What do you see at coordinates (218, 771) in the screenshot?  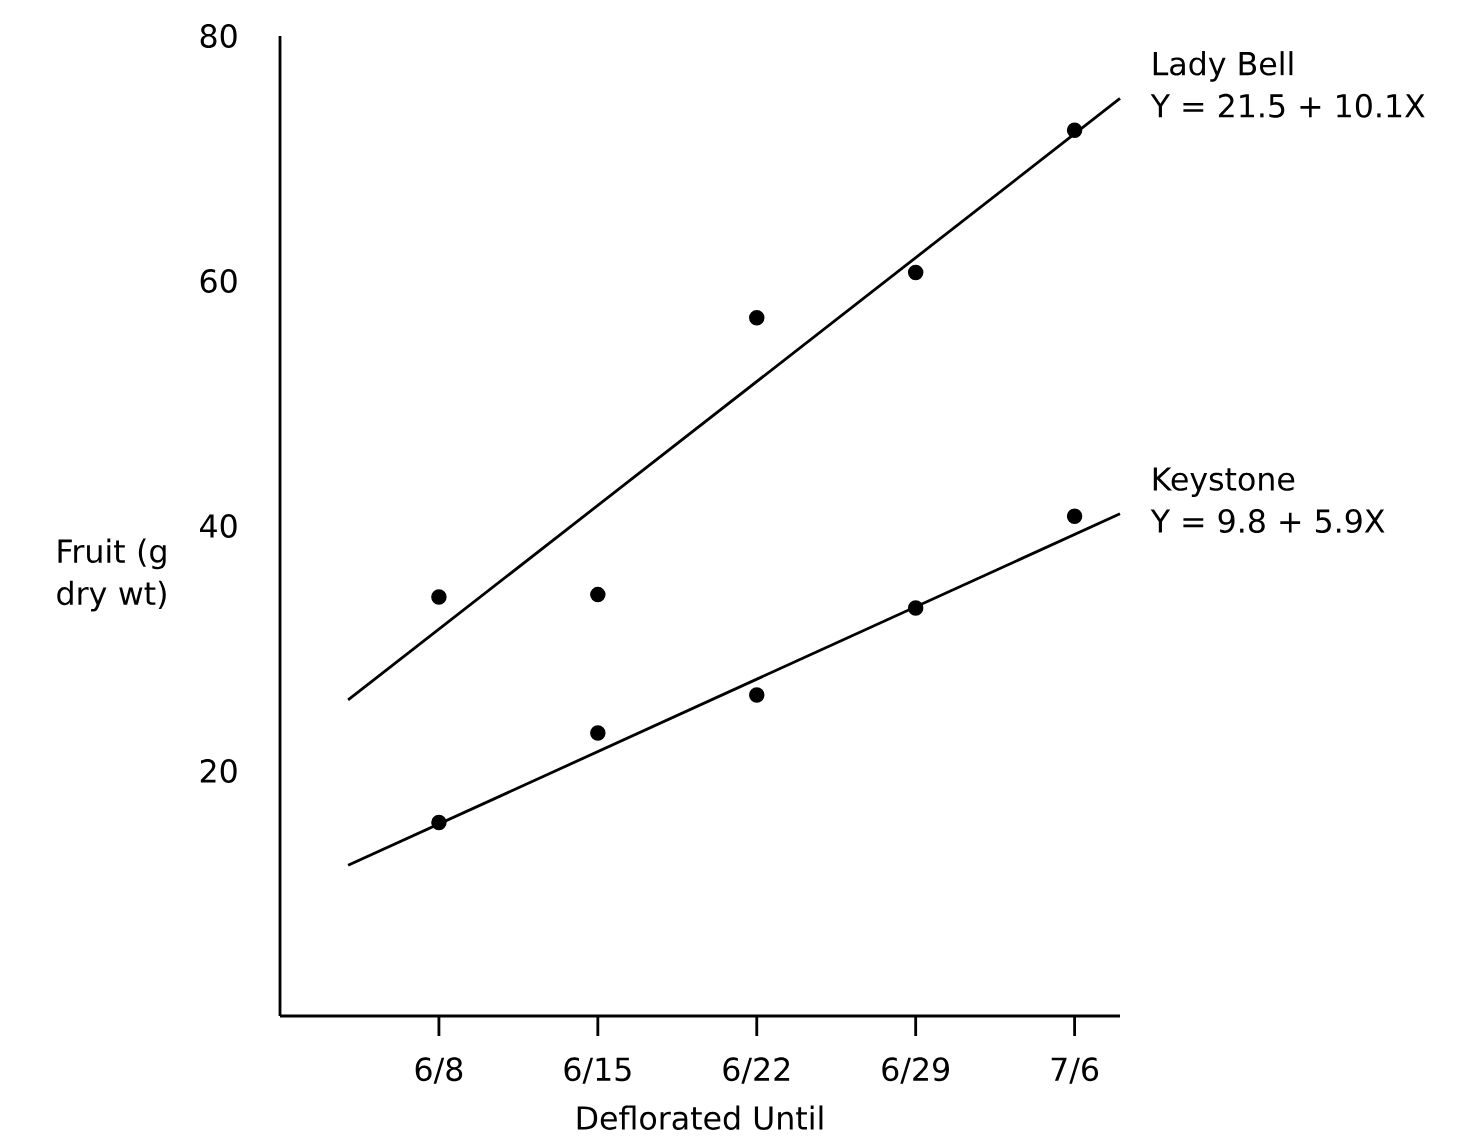 I see `y-tick-label: 20` at bounding box center [218, 771].